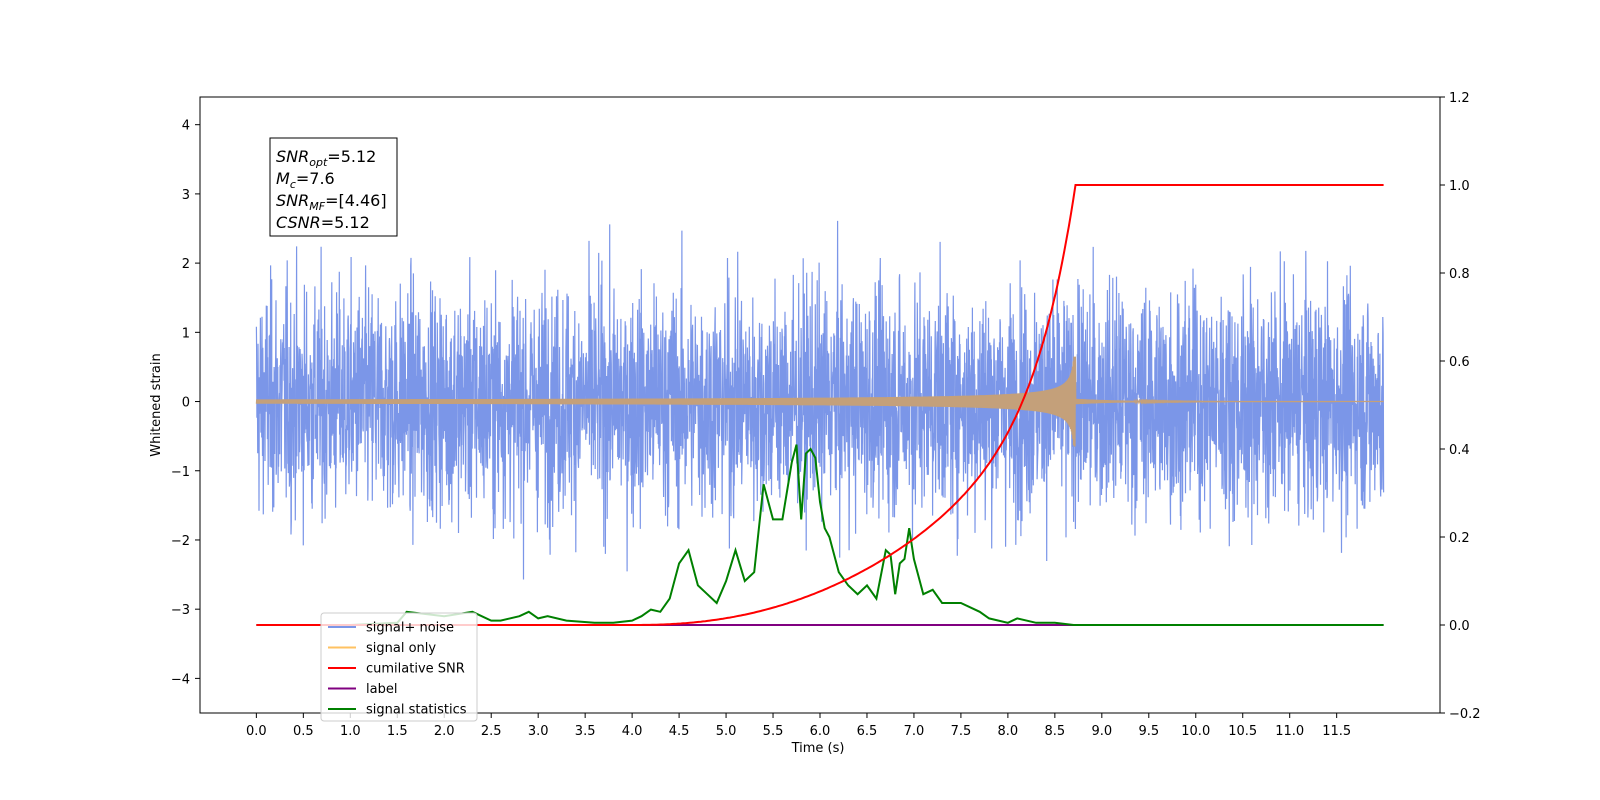  What do you see at coordinates (256, 731) in the screenshot?
I see `x-tick-label: 0.0` at bounding box center [256, 731].